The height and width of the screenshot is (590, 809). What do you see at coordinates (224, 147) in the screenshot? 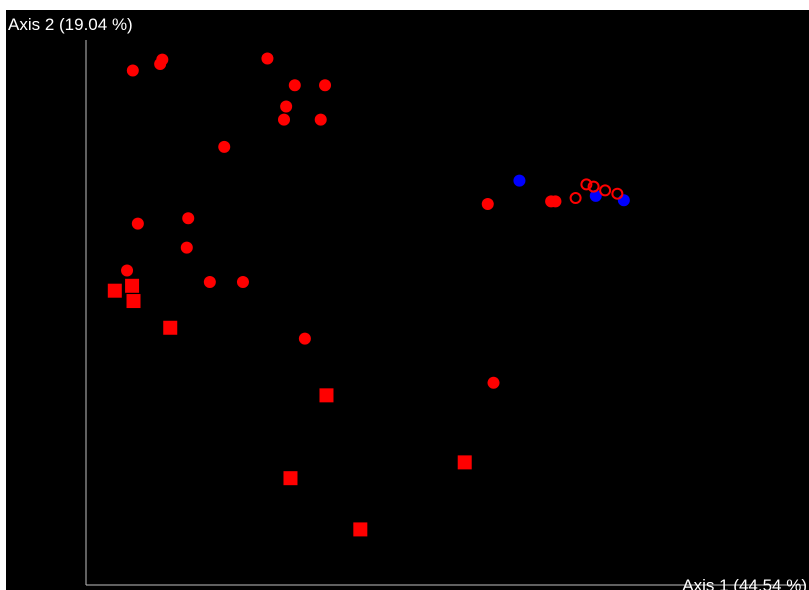
I see `data-point-s0-p9` at bounding box center [224, 147].